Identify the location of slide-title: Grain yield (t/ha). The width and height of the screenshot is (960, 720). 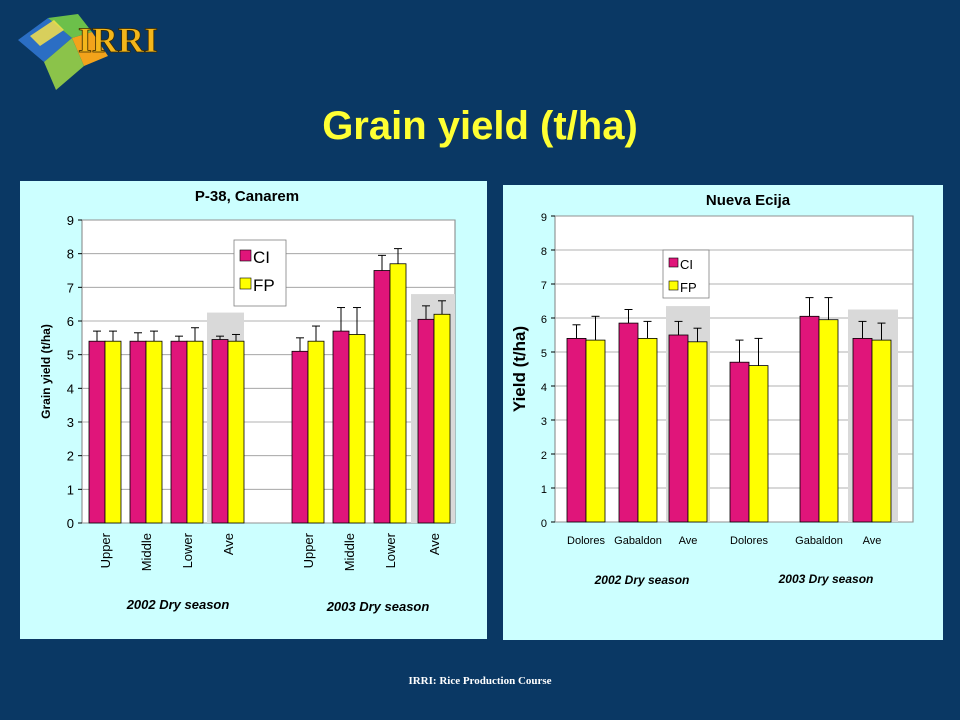
(480, 126).